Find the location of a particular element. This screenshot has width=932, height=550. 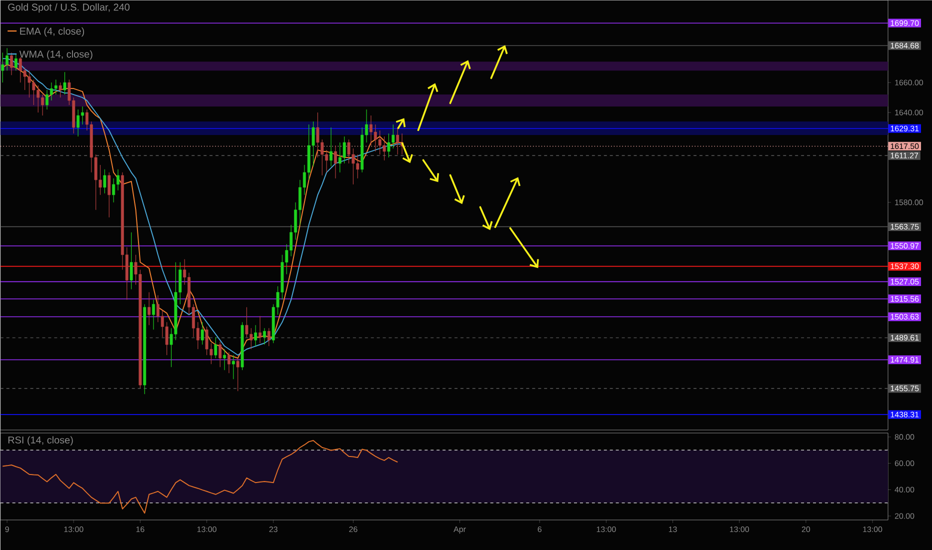

legend-label: EMA (4, close) is located at coordinates (52, 32).